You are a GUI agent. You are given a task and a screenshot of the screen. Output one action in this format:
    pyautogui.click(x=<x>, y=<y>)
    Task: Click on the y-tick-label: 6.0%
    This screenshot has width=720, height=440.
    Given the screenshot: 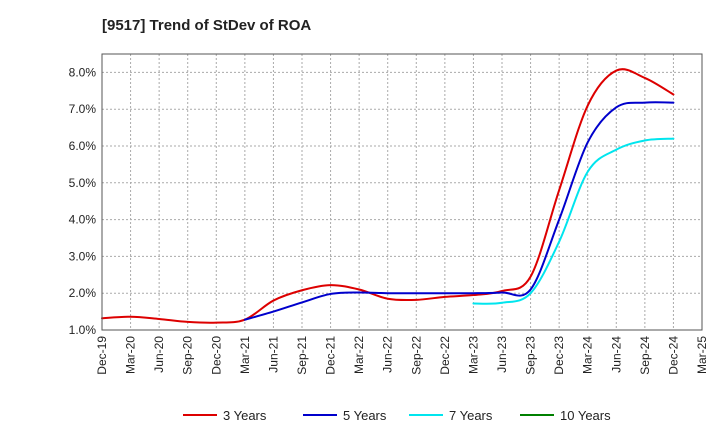 What is the action you would take?
    pyautogui.click(x=83, y=146)
    